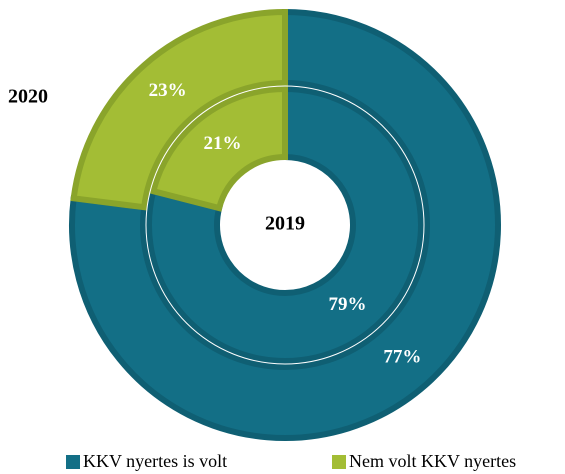 The width and height of the screenshot is (565, 474). Describe the element at coordinates (155, 461) in the screenshot. I see `legend-label: KKV nyertes is volt` at that location.